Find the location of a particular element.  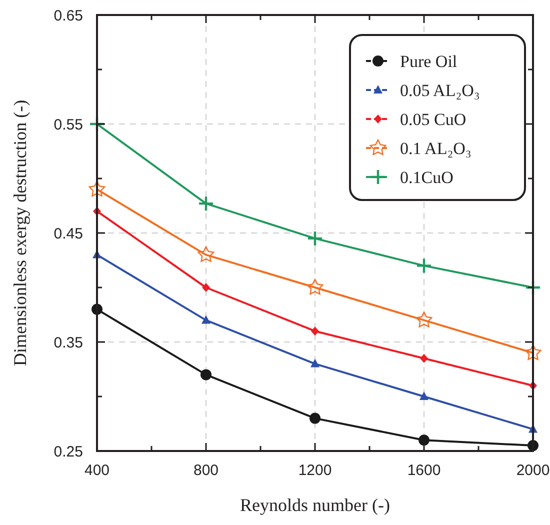

x-axis-title: Reynolds number (-) is located at coordinates (315, 505).